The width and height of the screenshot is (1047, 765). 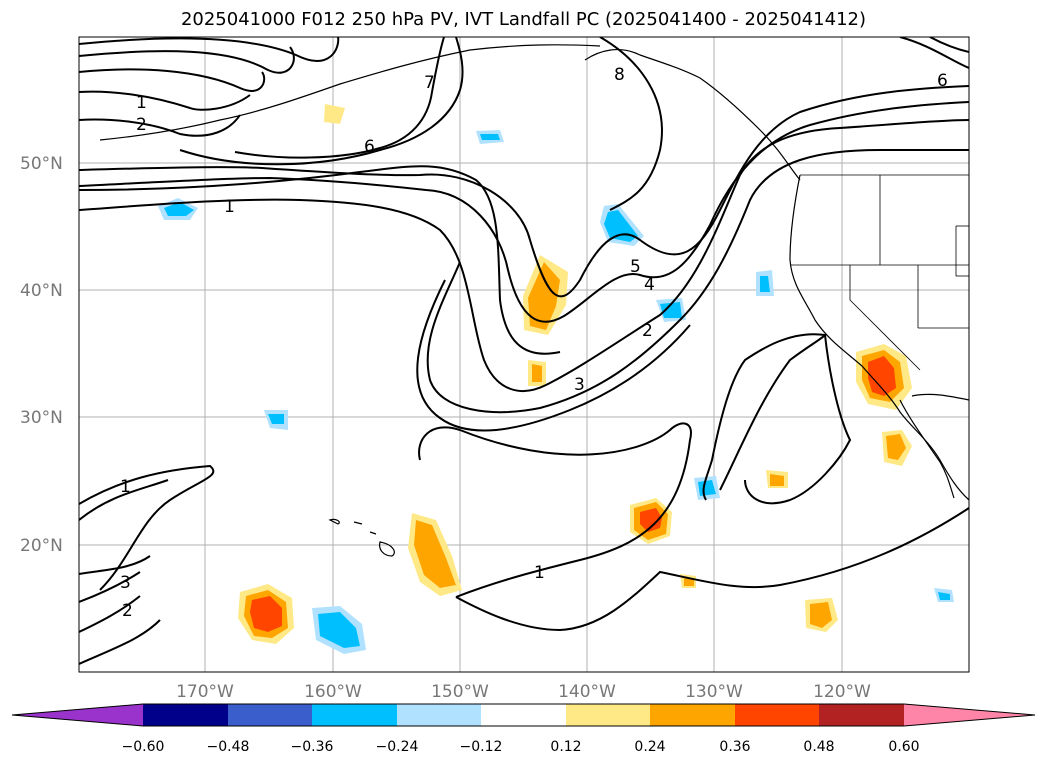 What do you see at coordinates (842, 692) in the screenshot?
I see `longitude-label: 120°W` at bounding box center [842, 692].